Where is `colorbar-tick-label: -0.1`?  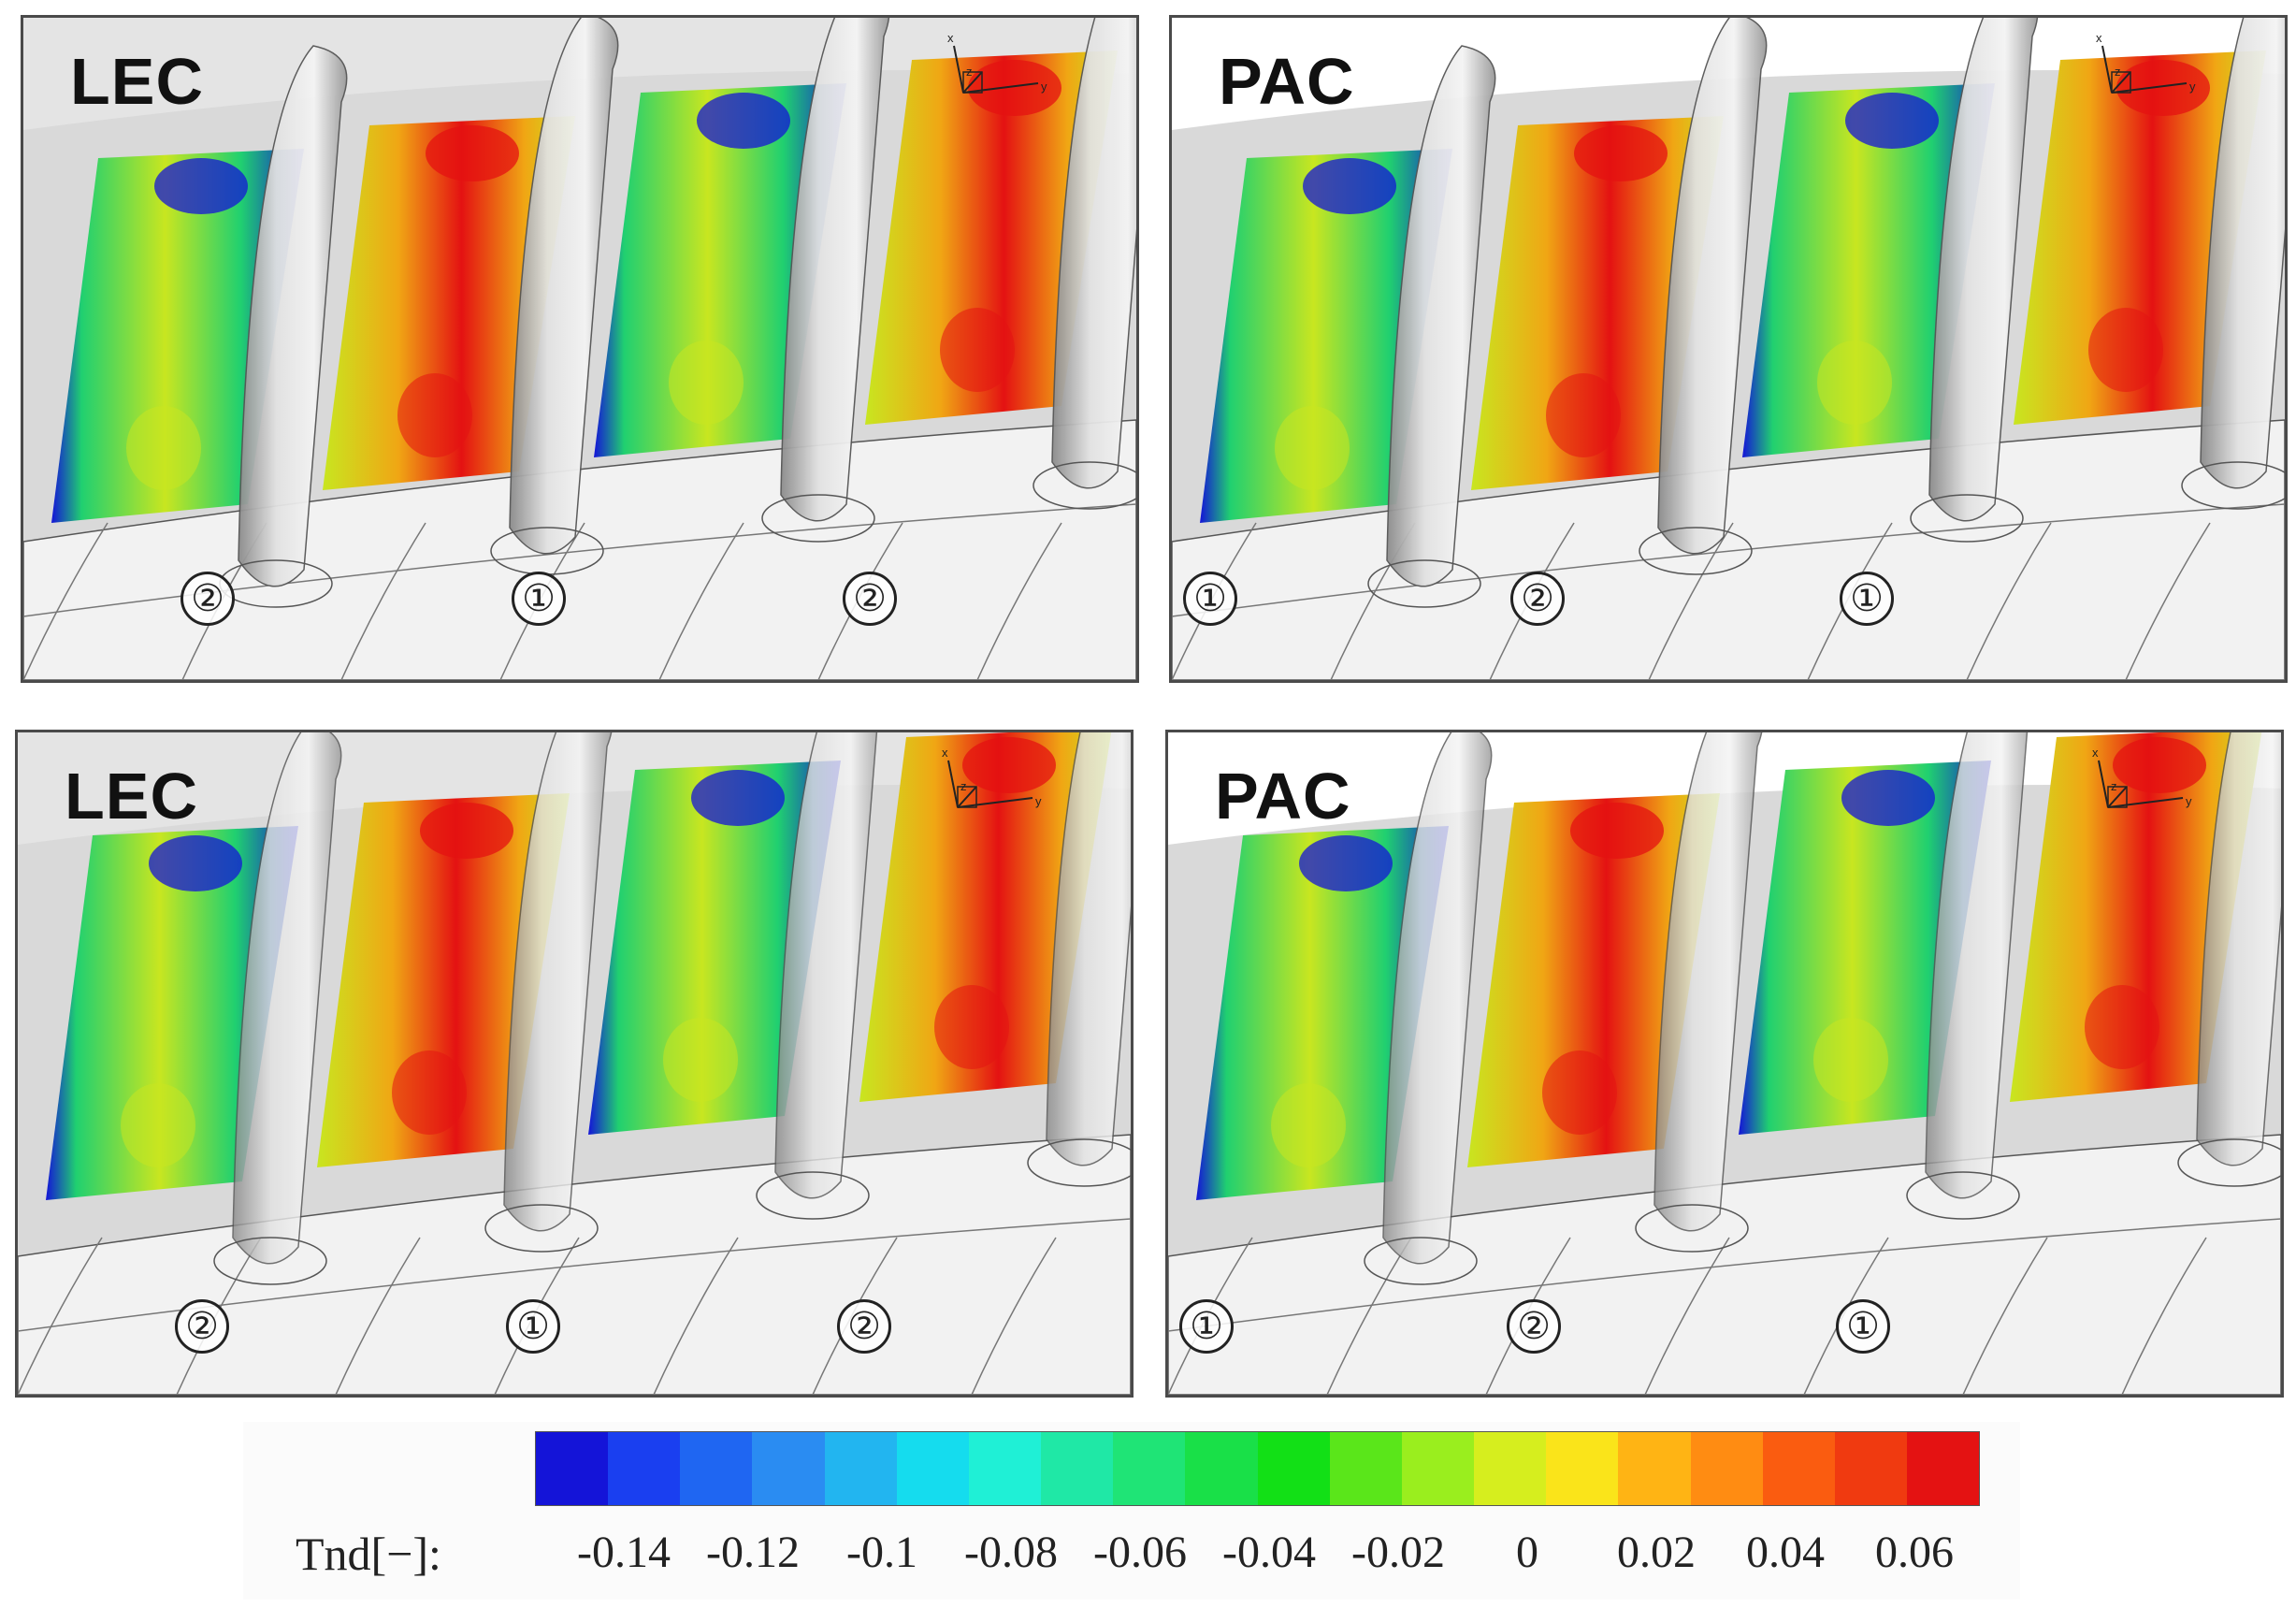
colorbar-tick-label: -0.1 is located at coordinates (881, 1552).